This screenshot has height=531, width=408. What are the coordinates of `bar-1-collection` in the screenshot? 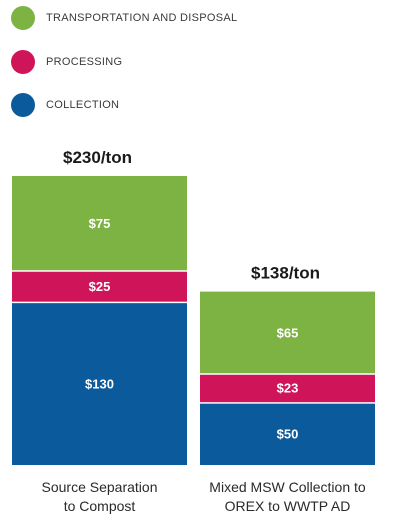 It's located at (99, 384).